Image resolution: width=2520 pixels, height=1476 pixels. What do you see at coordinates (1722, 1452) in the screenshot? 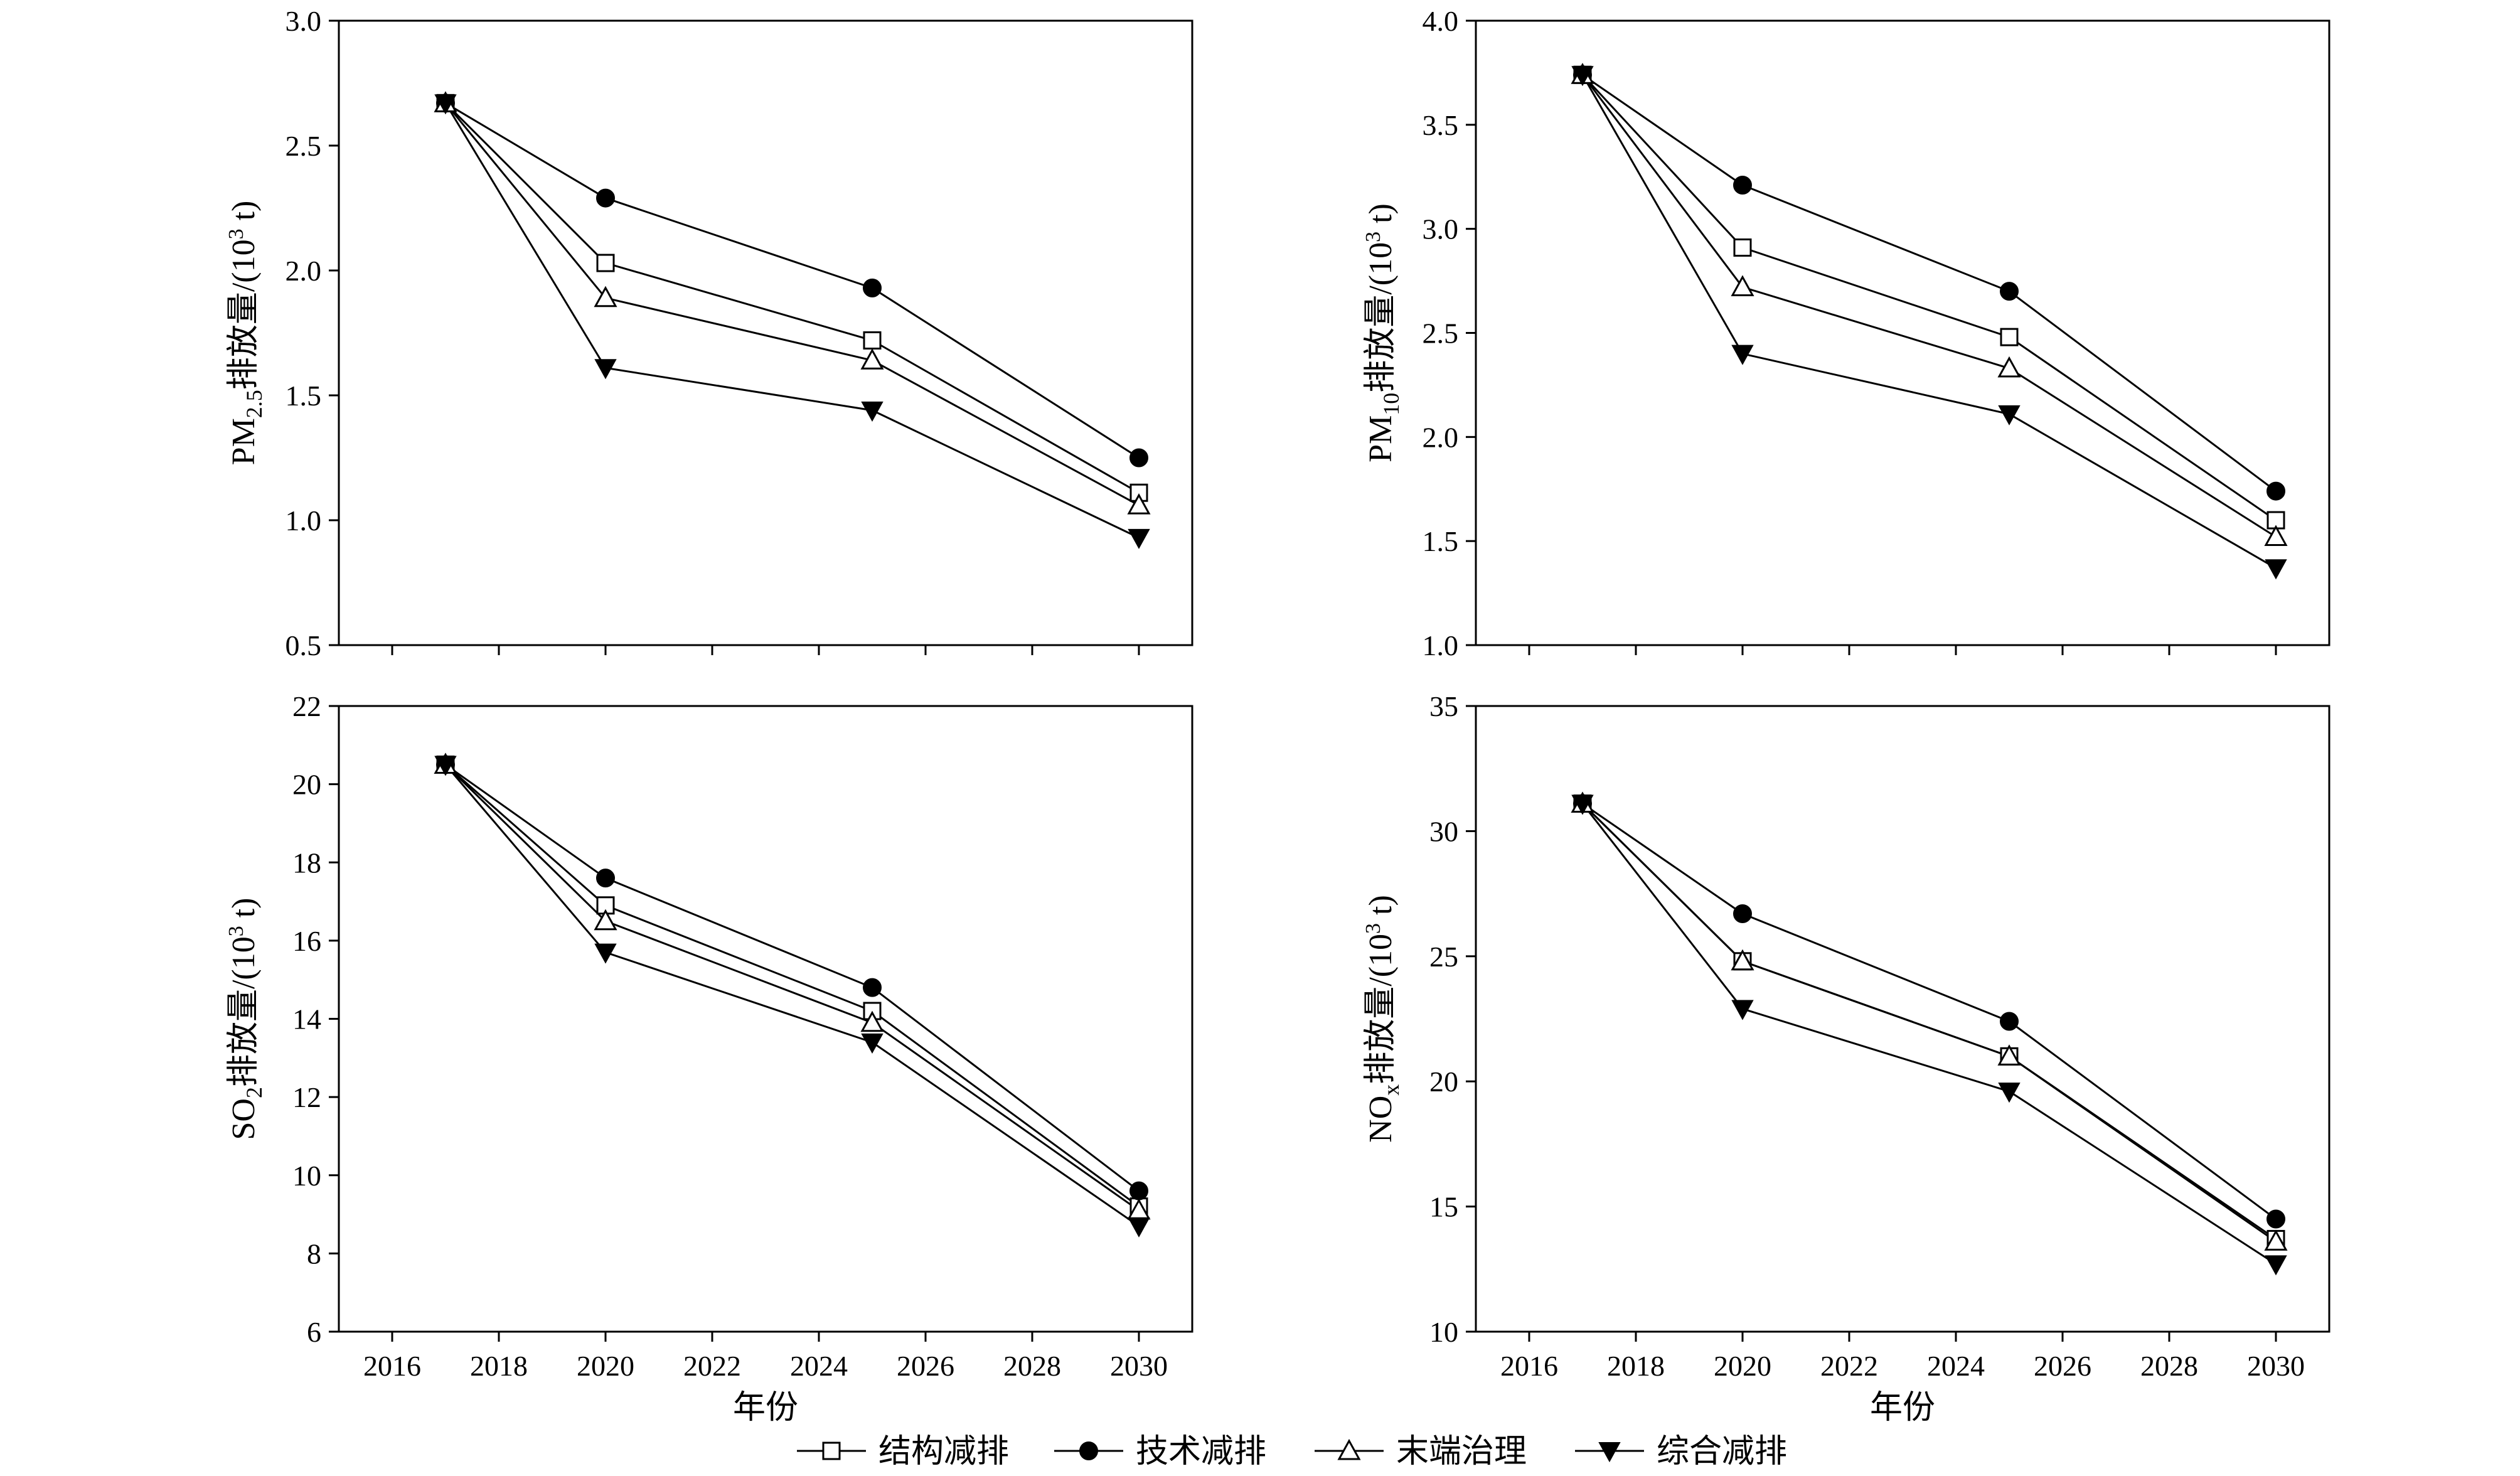
I see `legend-label-4: 综合减排` at bounding box center [1722, 1452].